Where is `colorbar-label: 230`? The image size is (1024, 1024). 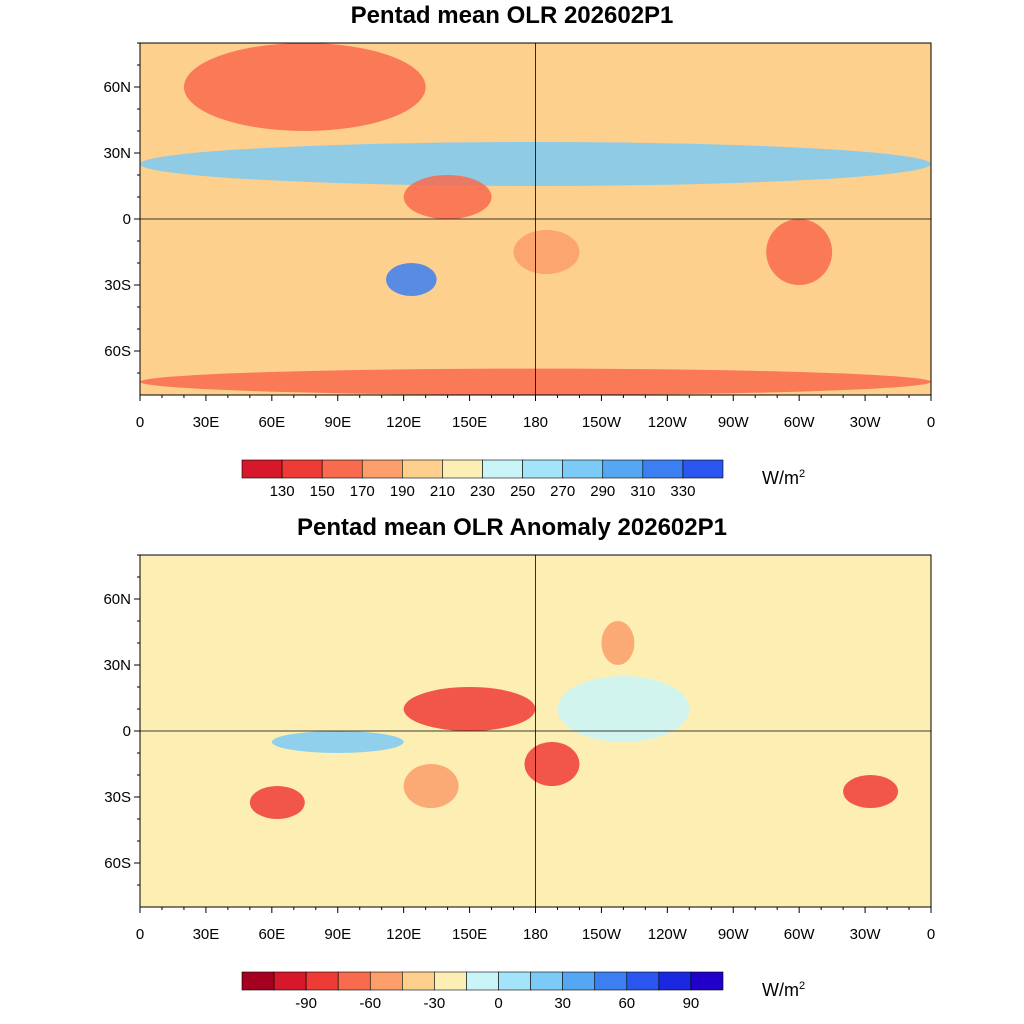 colorbar-label: 230 is located at coordinates (482, 491).